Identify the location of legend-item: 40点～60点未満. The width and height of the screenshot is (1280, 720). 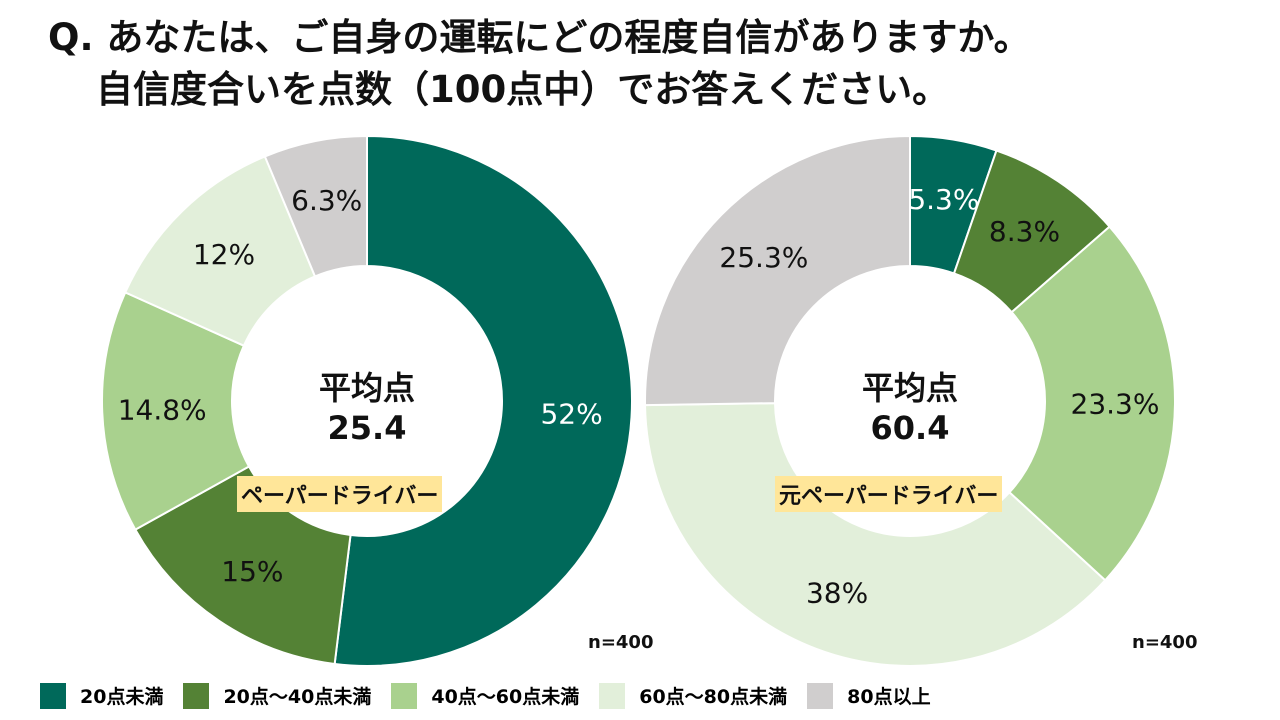
(485, 695).